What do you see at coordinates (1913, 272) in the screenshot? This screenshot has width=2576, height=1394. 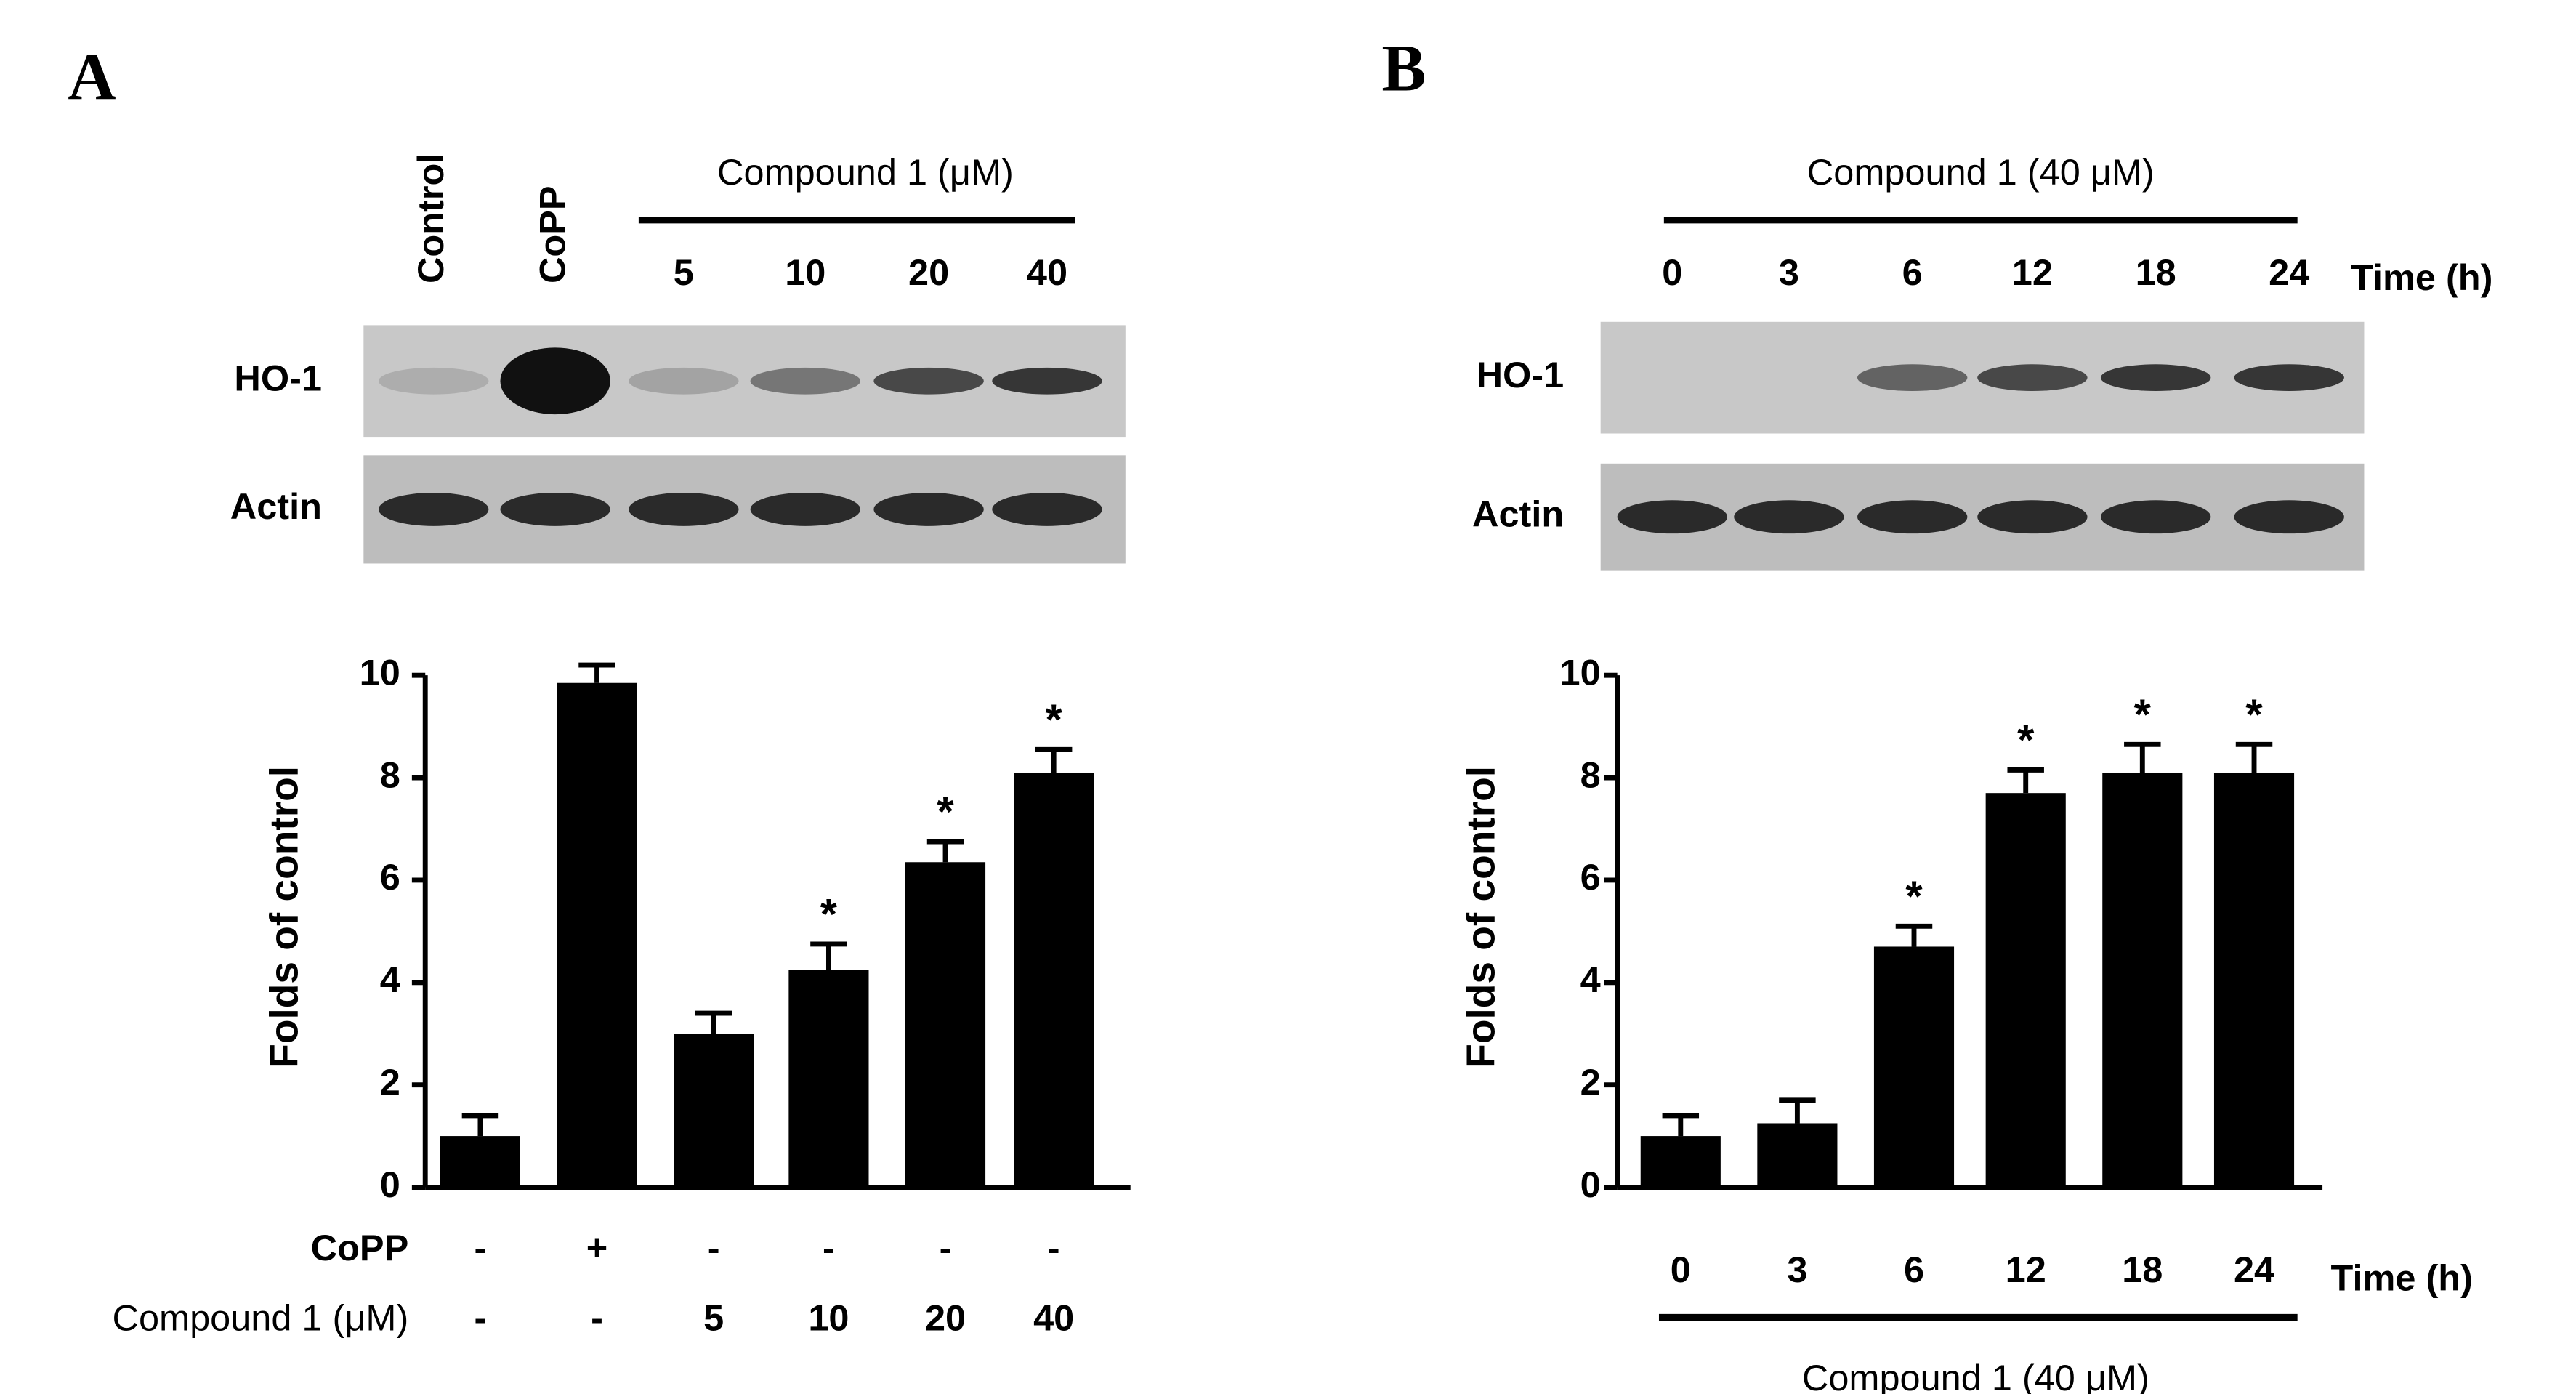 I see `lane-label: 6` at bounding box center [1913, 272].